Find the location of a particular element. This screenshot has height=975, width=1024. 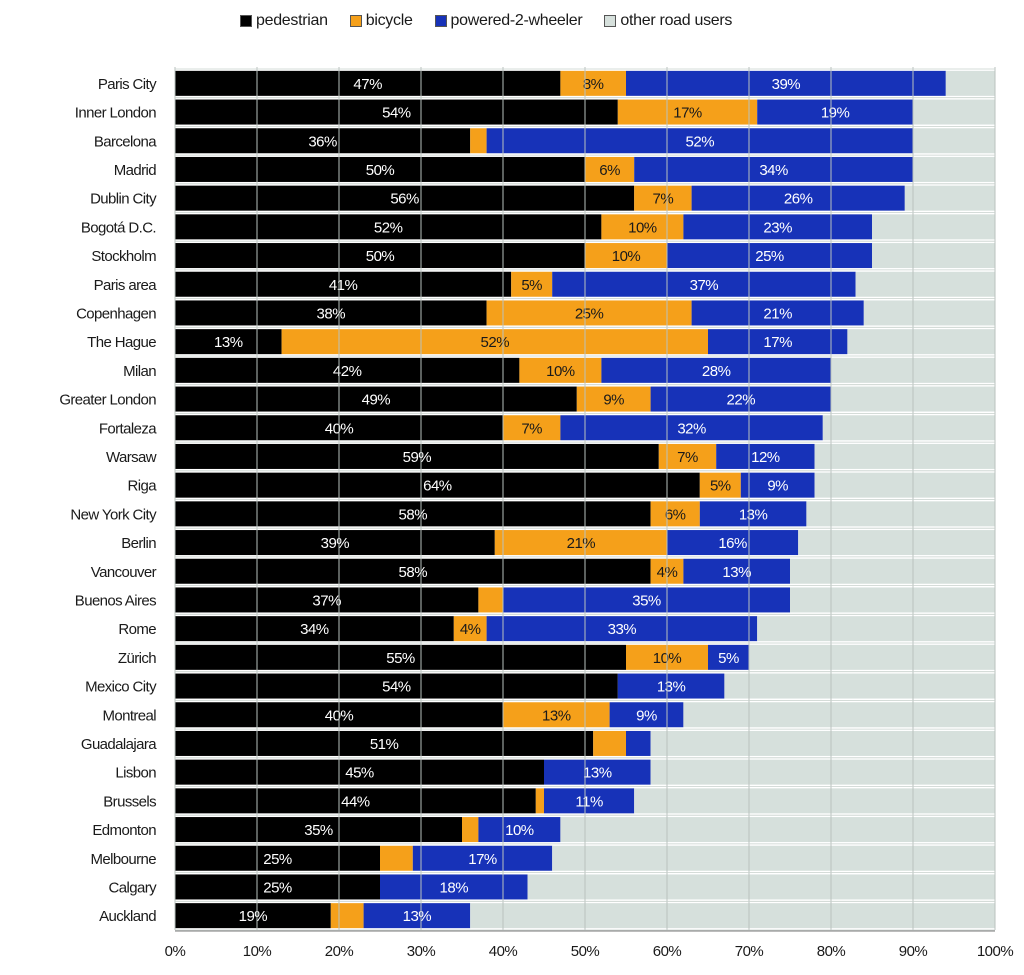

data-label-powered-2-wheeler-calgary: 18% is located at coordinates (454, 887).